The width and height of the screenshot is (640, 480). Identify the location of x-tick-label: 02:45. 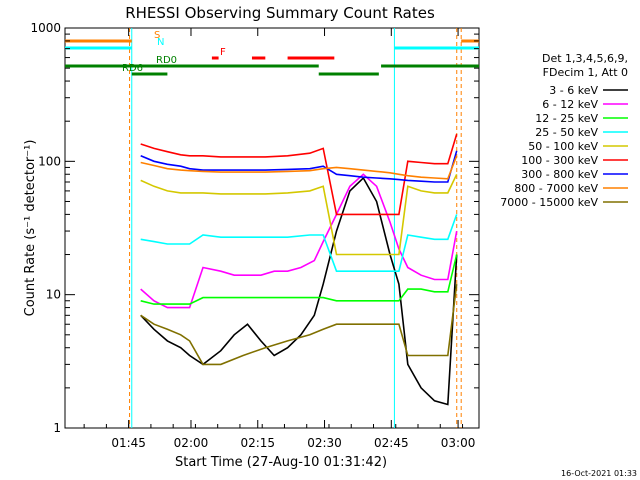
(391, 443).